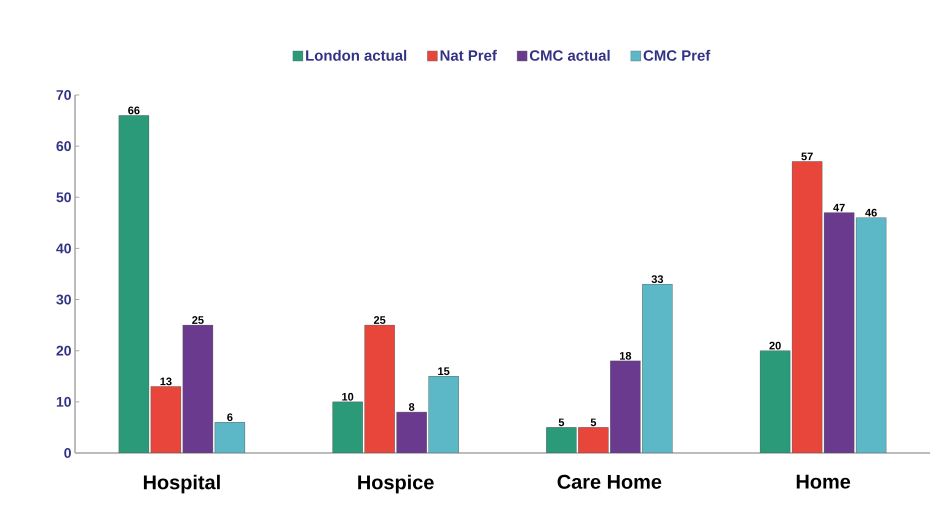 Image resolution: width=938 pixels, height=507 pixels. What do you see at coordinates (411, 407) in the screenshot?
I see `data-label: 8` at bounding box center [411, 407].